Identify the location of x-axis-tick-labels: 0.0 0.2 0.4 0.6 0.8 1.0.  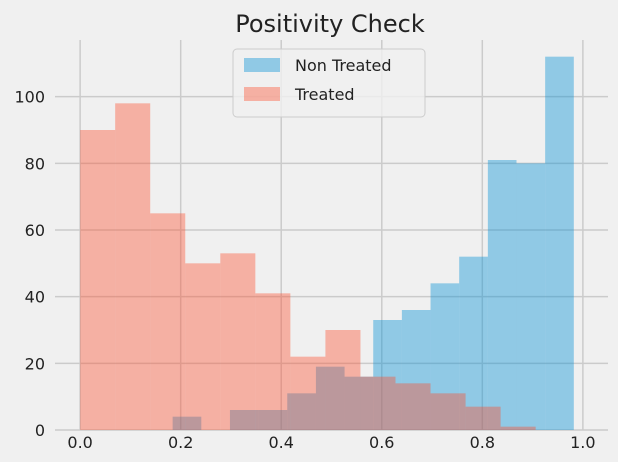
(331, 442).